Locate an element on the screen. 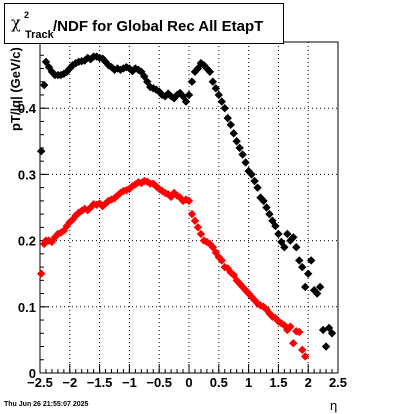  x-tick-label: 0.5 is located at coordinates (219, 382).